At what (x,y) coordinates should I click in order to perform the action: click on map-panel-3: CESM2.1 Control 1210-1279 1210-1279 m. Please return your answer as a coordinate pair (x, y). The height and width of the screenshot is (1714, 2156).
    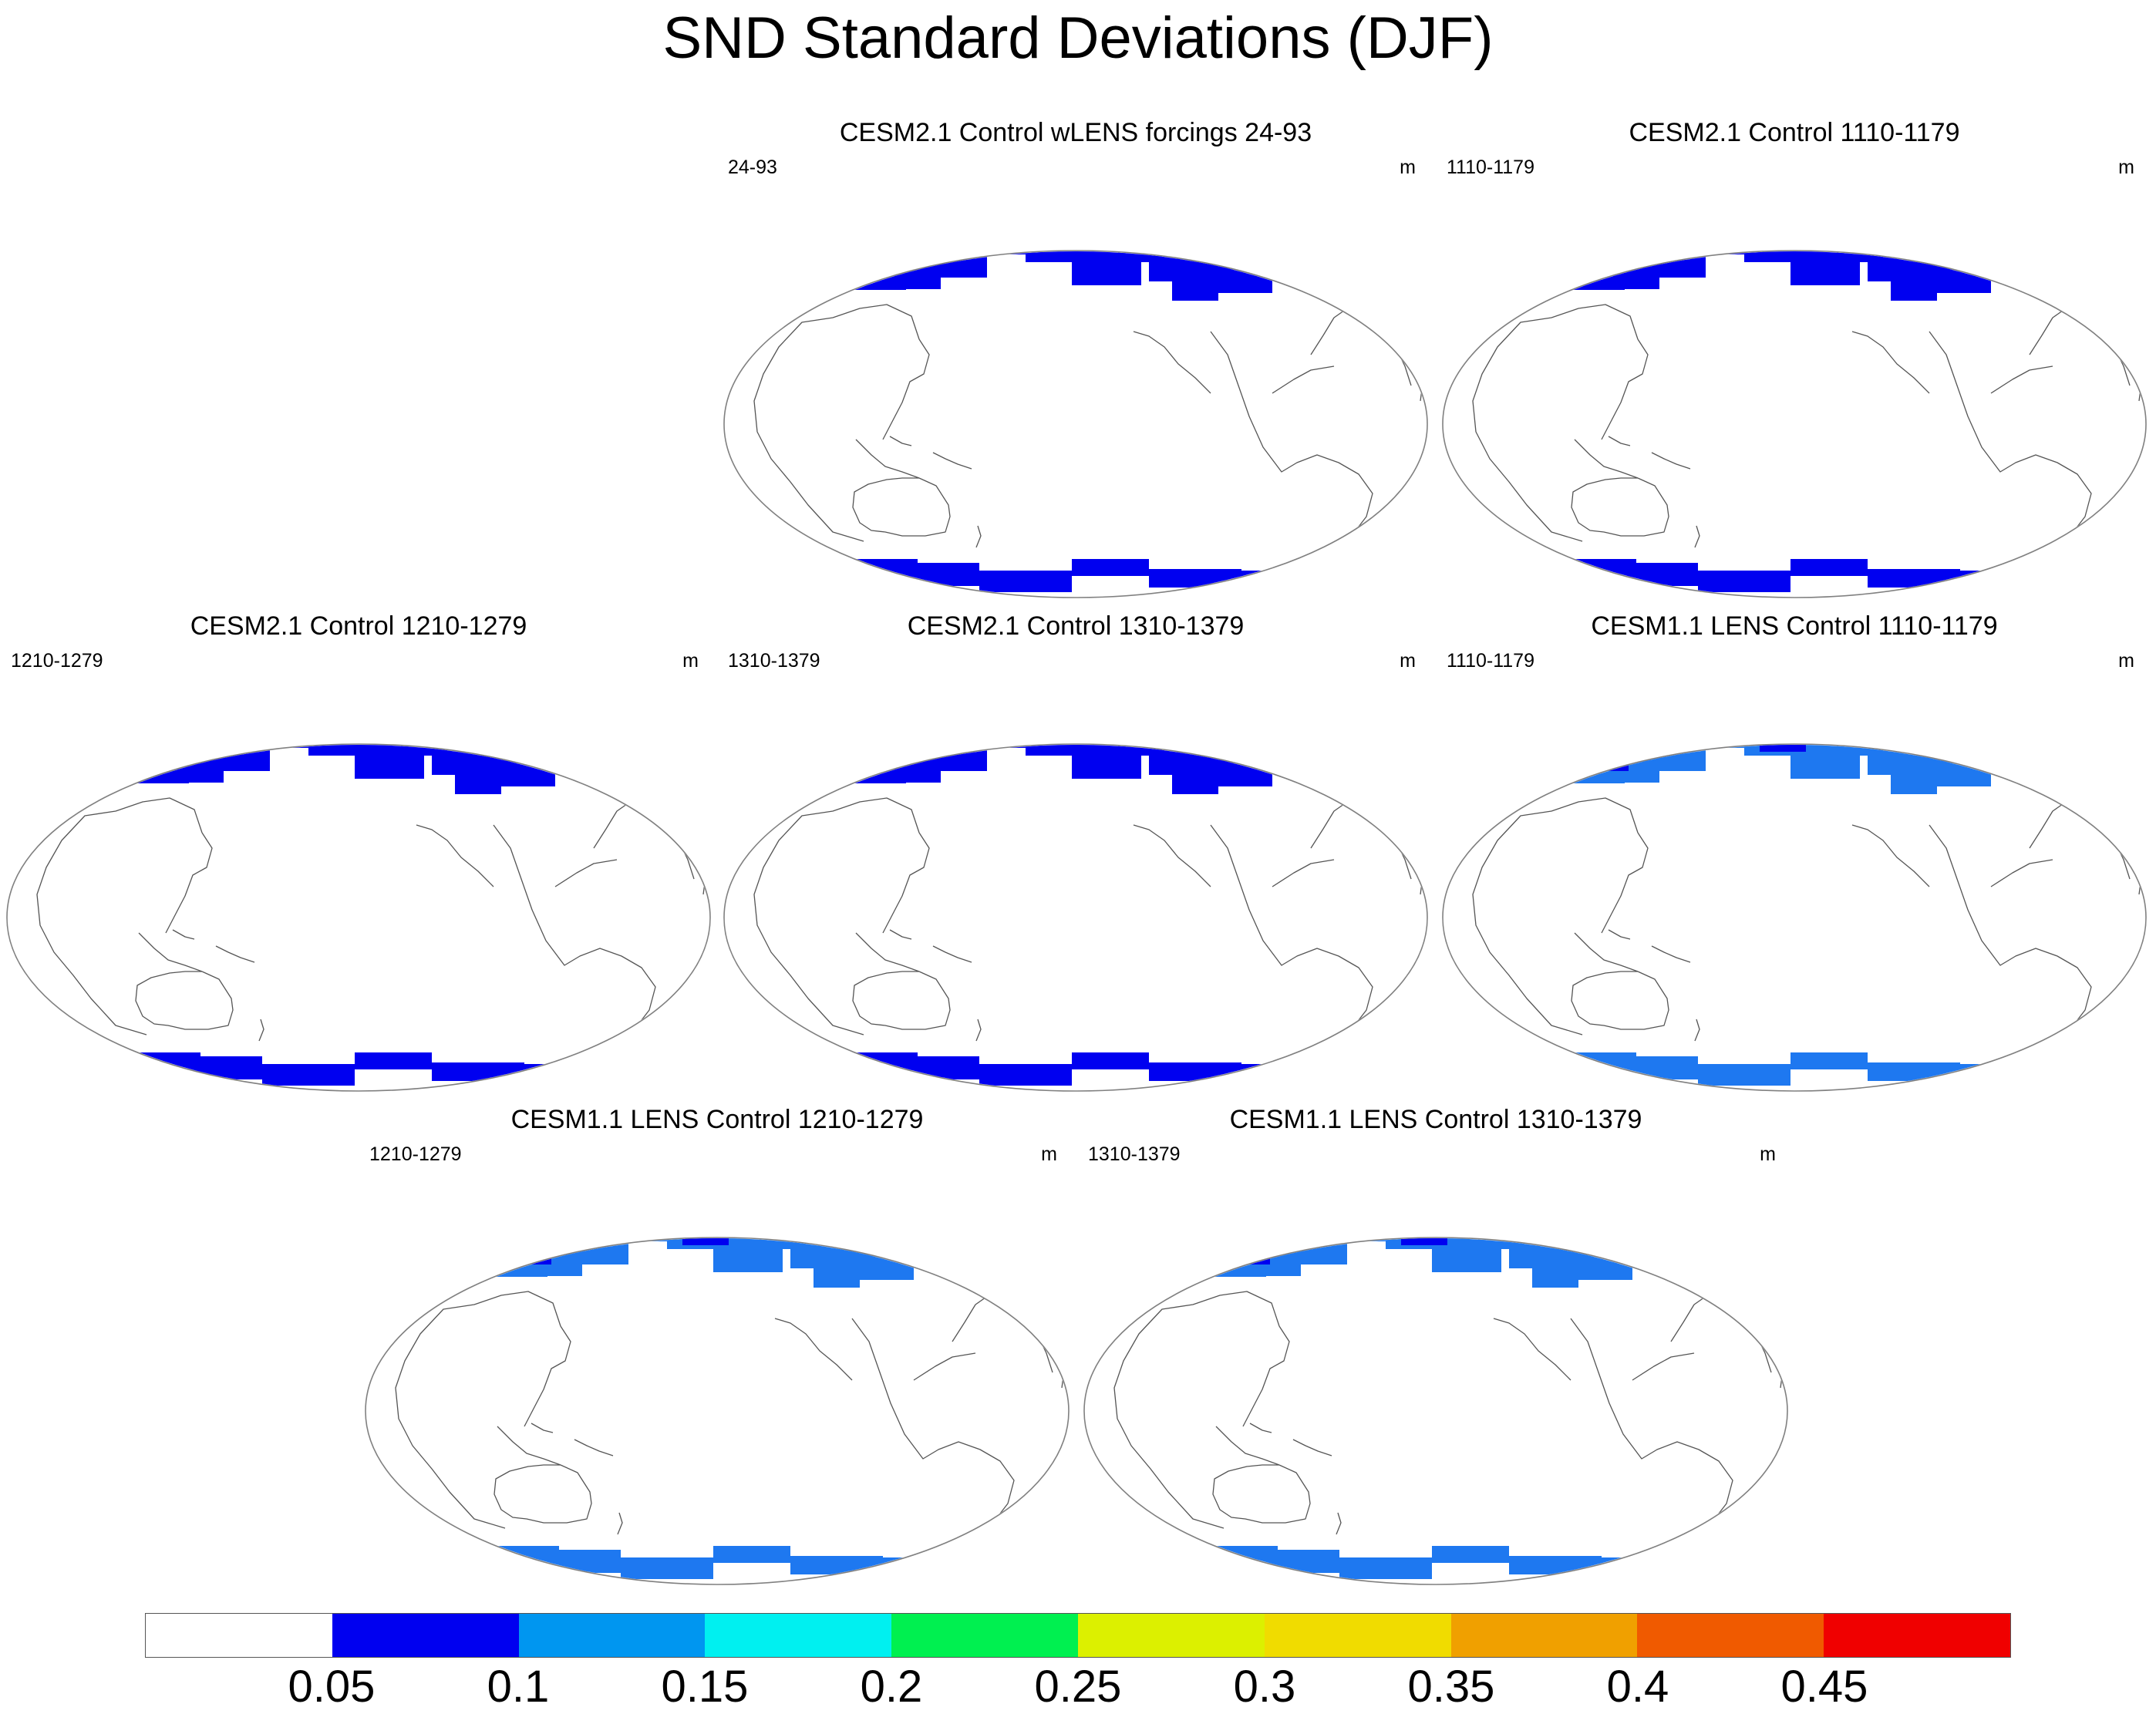
    Looking at the image, I should click on (358, 856).